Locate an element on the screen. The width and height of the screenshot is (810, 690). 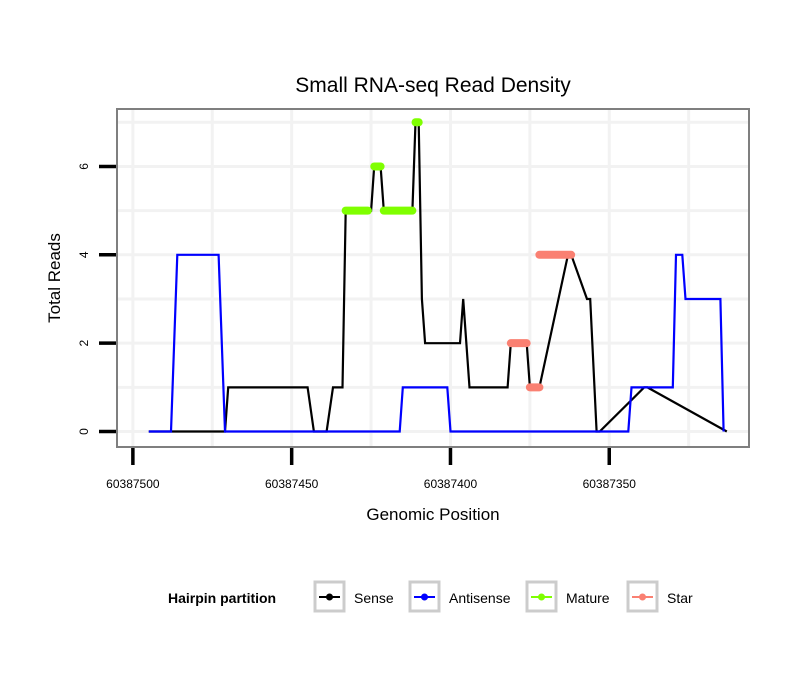
y-tick-label: 0 is located at coordinates (84, 431).